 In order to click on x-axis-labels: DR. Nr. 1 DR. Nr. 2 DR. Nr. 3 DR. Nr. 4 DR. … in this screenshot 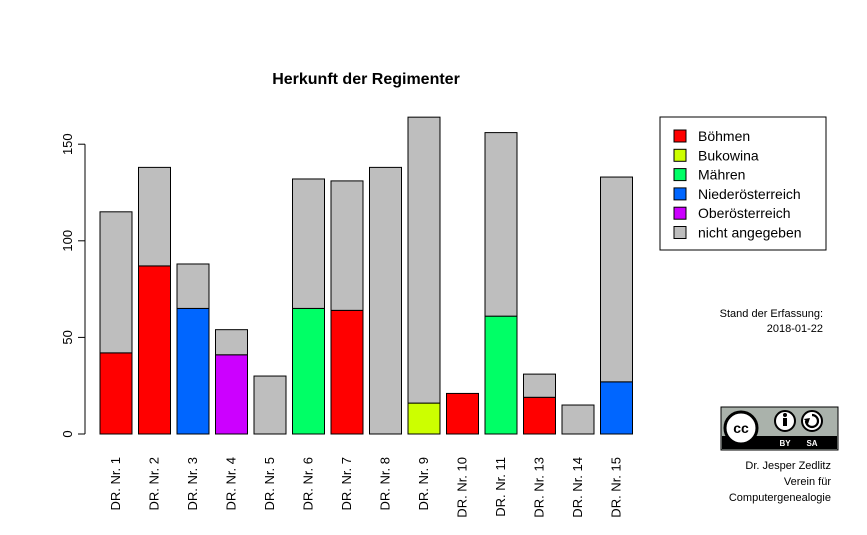, I will do `click(366, 487)`.